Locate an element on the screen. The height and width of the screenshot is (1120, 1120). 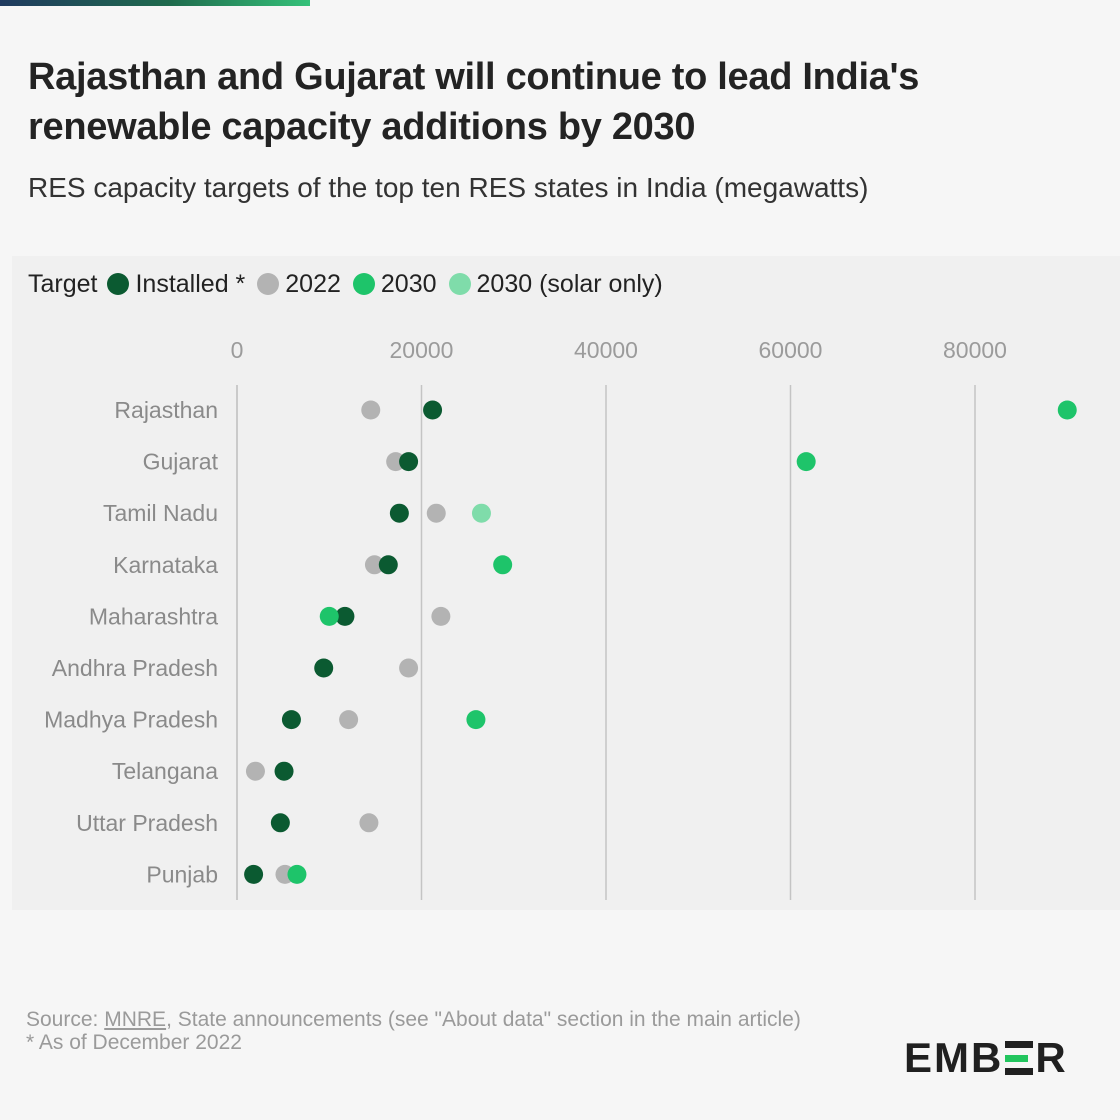
legend-item-2030: 2030 is located at coordinates (394, 284).